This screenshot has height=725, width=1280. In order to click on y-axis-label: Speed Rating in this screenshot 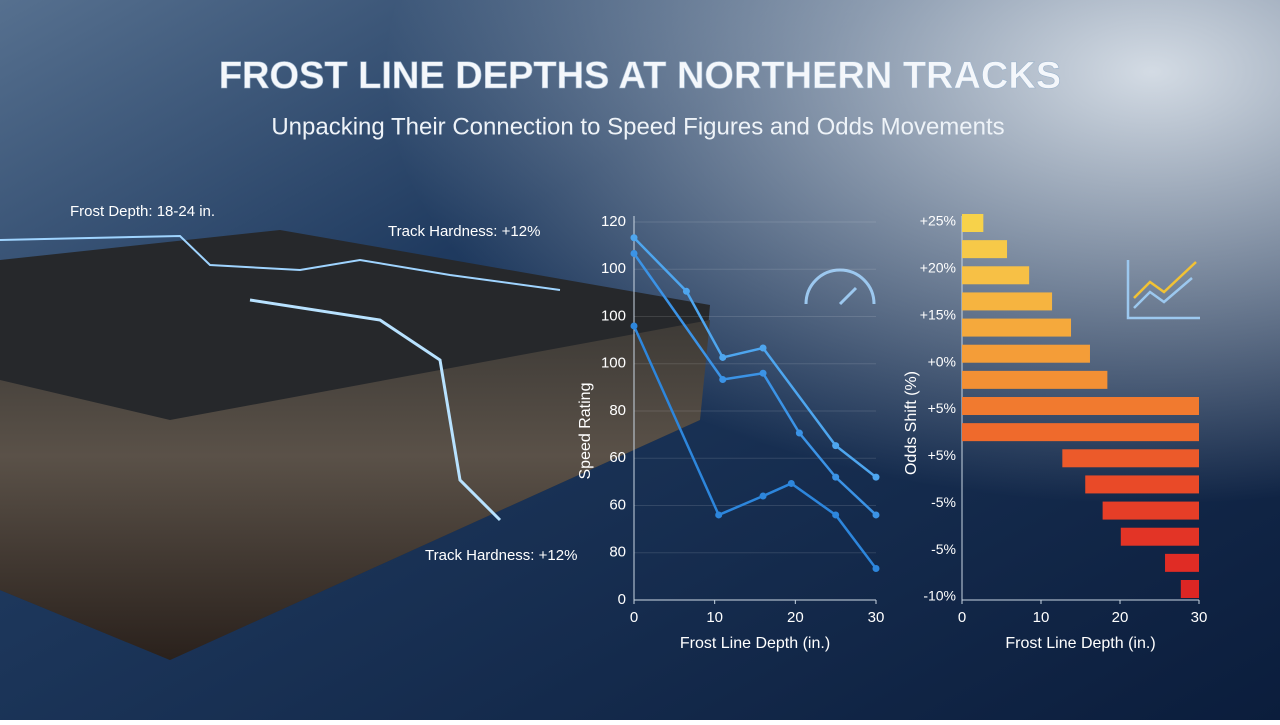, I will do `click(585, 431)`.